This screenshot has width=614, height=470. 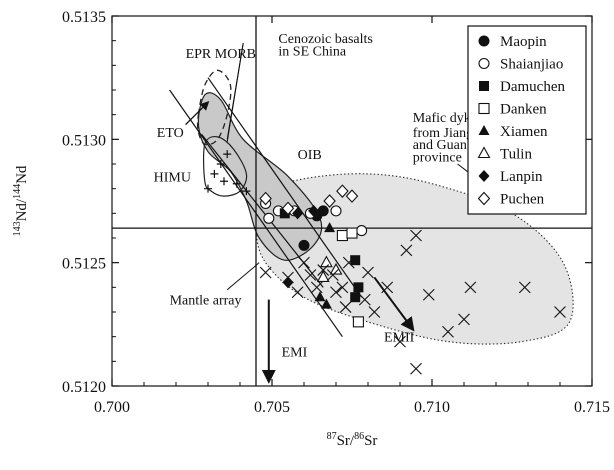 What do you see at coordinates (84, 387) in the screenshot?
I see `y-tick-label-0: 0.5120` at bounding box center [84, 387].